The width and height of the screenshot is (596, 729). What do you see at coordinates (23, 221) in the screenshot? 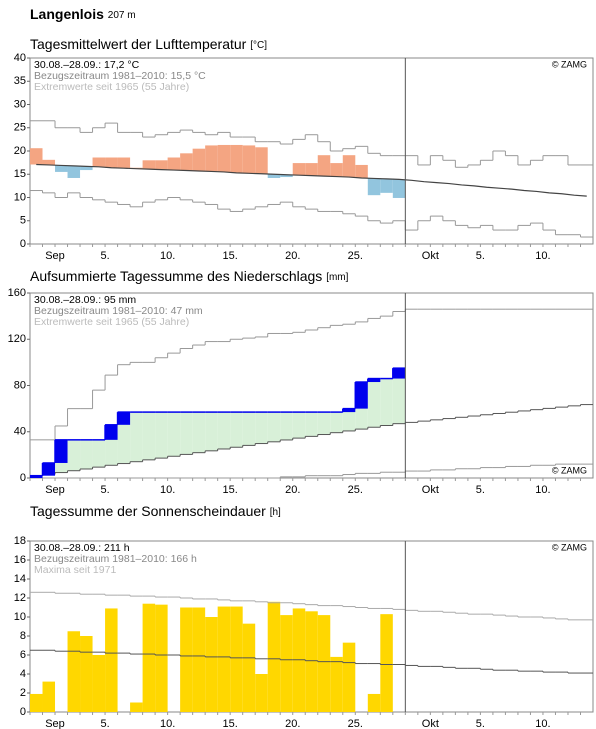
I see `y-tick-label: 5` at bounding box center [23, 221].